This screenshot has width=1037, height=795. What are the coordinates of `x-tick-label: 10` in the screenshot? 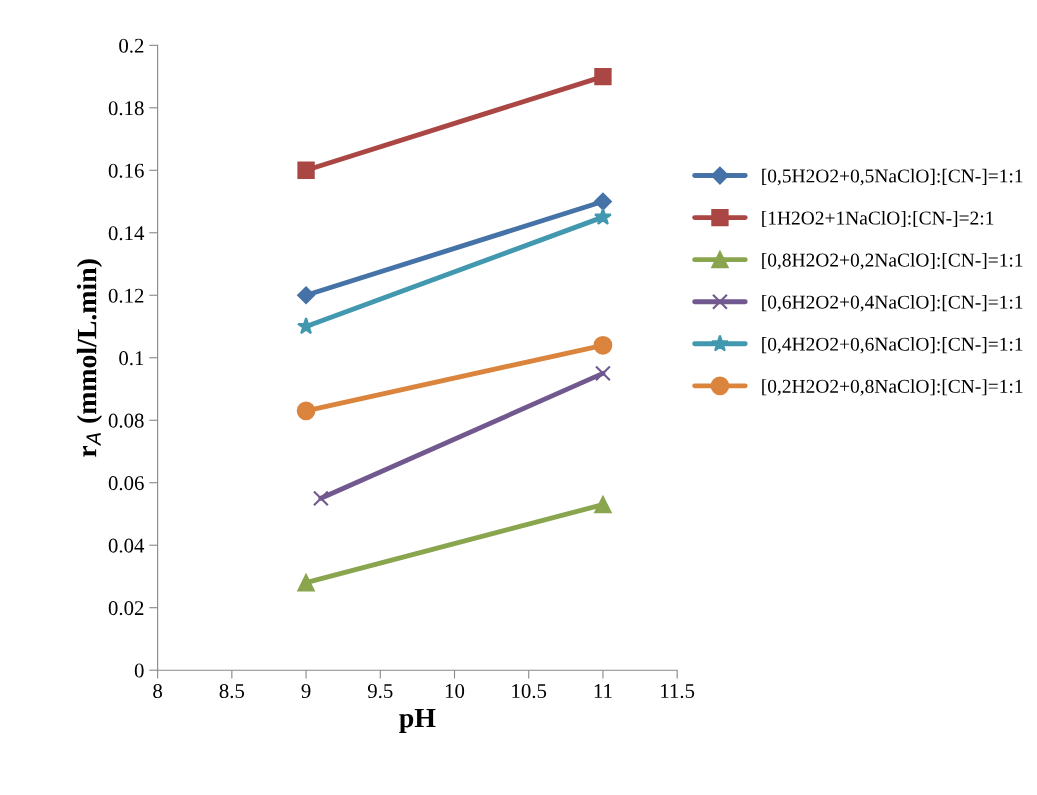 It's located at (455, 691).